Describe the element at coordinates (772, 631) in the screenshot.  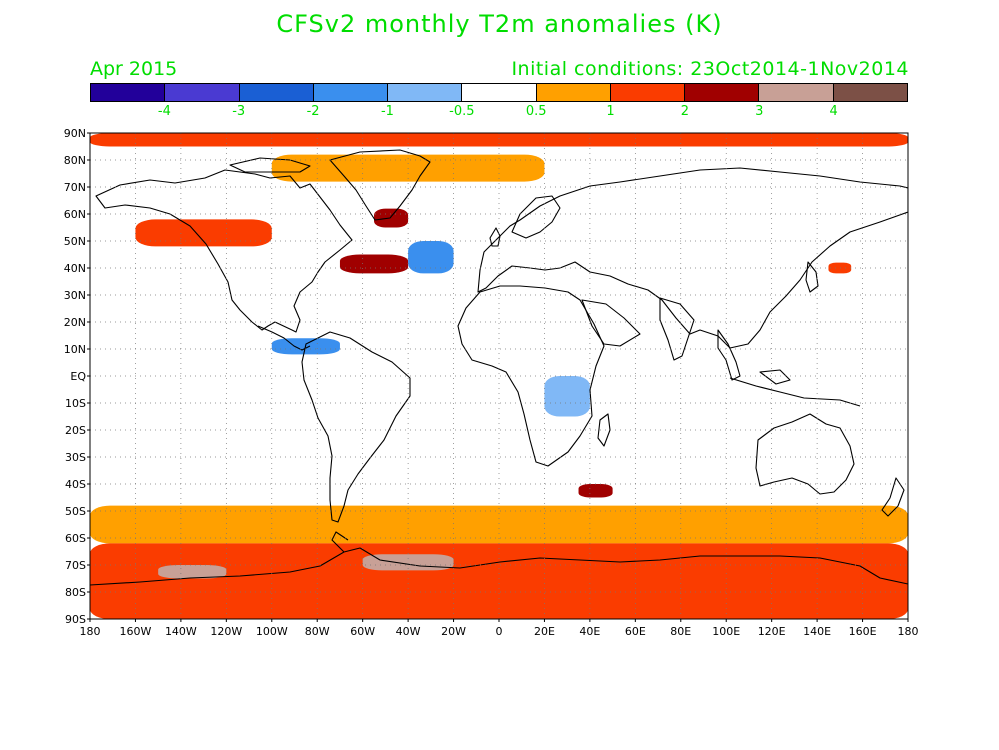
I see `longitude-tick-label: 120E` at that location.